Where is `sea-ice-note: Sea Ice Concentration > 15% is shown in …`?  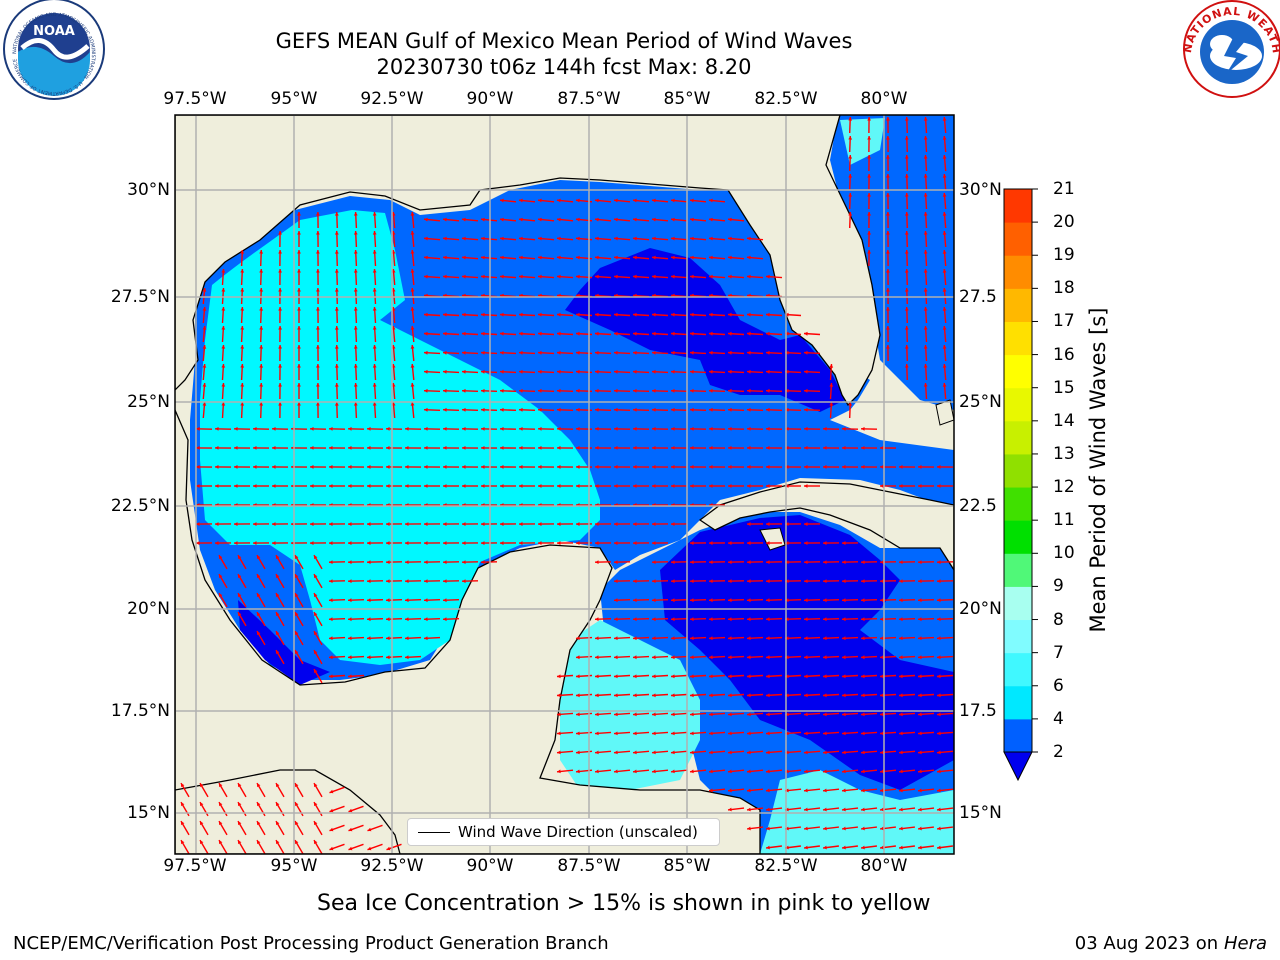
sea-ice-note: Sea Ice Concentration > 15% is shown in … is located at coordinates (624, 903).